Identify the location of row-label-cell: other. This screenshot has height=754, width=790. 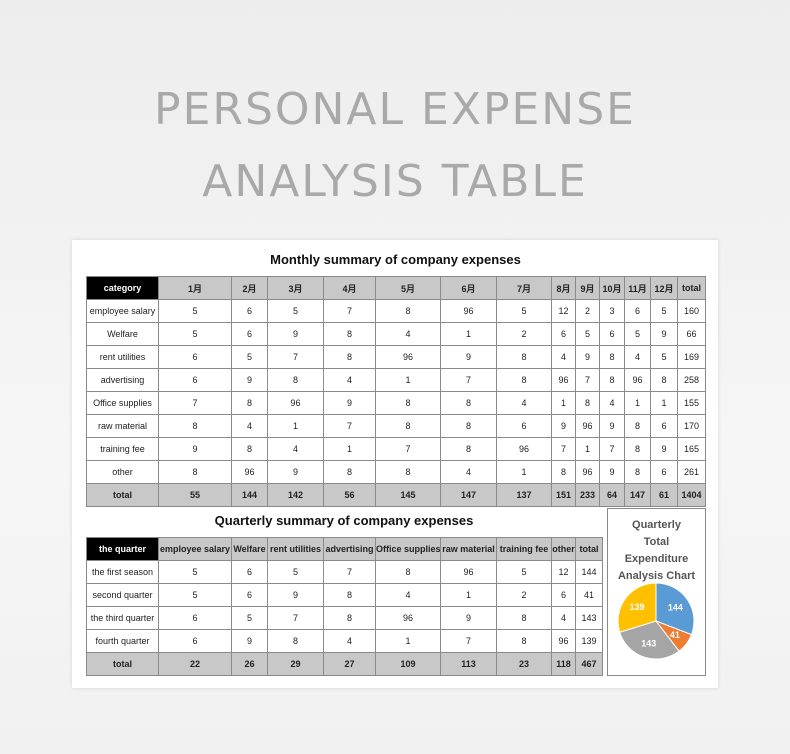
(122, 472).